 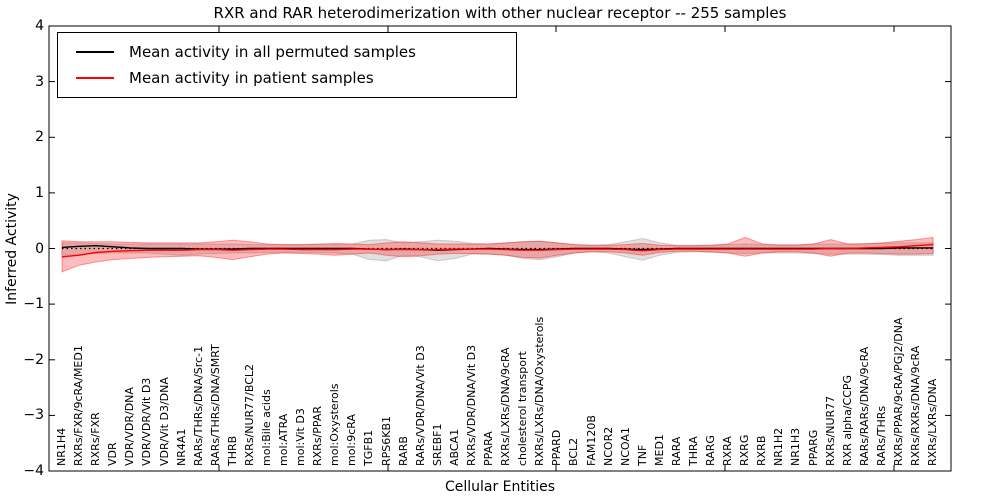 I want to click on x-tick-label: RXRs/FXR/9cRA/MED1, so click(x=79, y=405).